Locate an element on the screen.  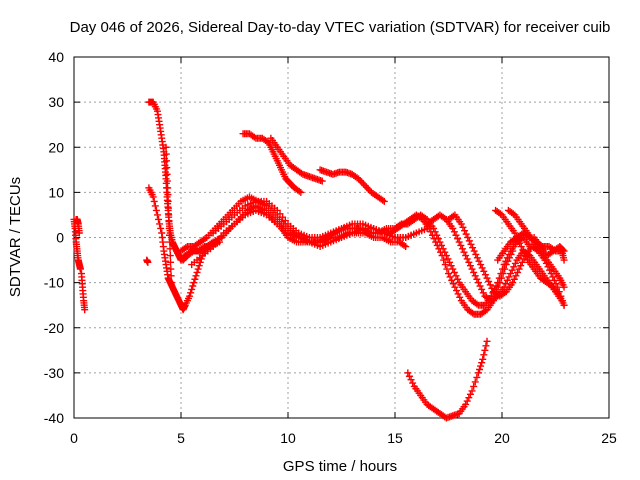
y-tick-label: -40 is located at coordinates (54, 418).